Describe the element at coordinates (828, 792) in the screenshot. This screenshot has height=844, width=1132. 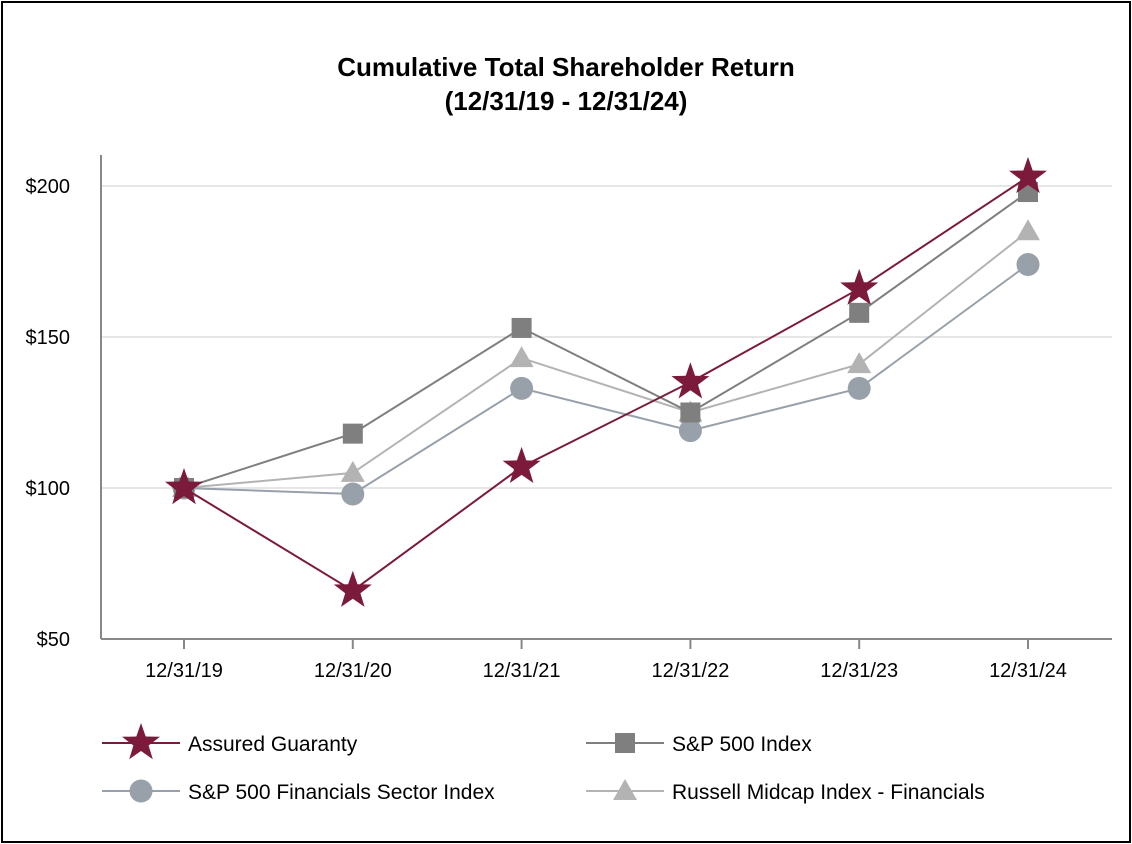
I see `legend-label: Russell Midcap Index - Financials` at that location.